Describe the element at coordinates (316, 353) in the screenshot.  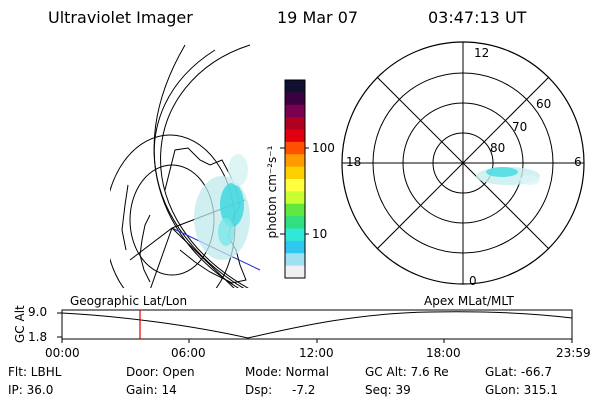
I see `timeline-tick-1200: 12:00` at that location.